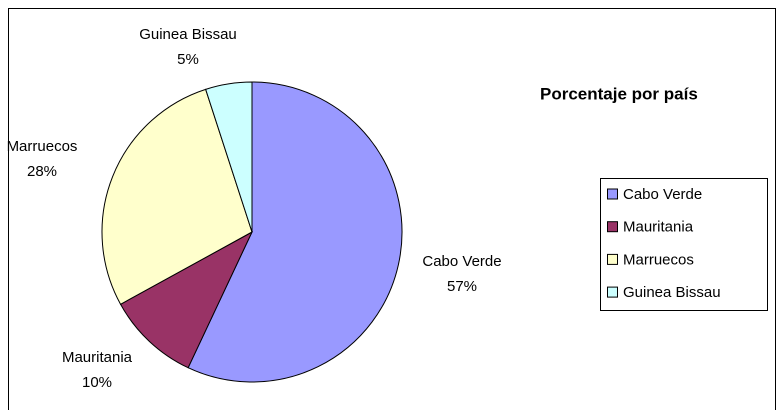  What do you see at coordinates (658, 259) in the screenshot?
I see `legend-label: Marruecos` at bounding box center [658, 259].